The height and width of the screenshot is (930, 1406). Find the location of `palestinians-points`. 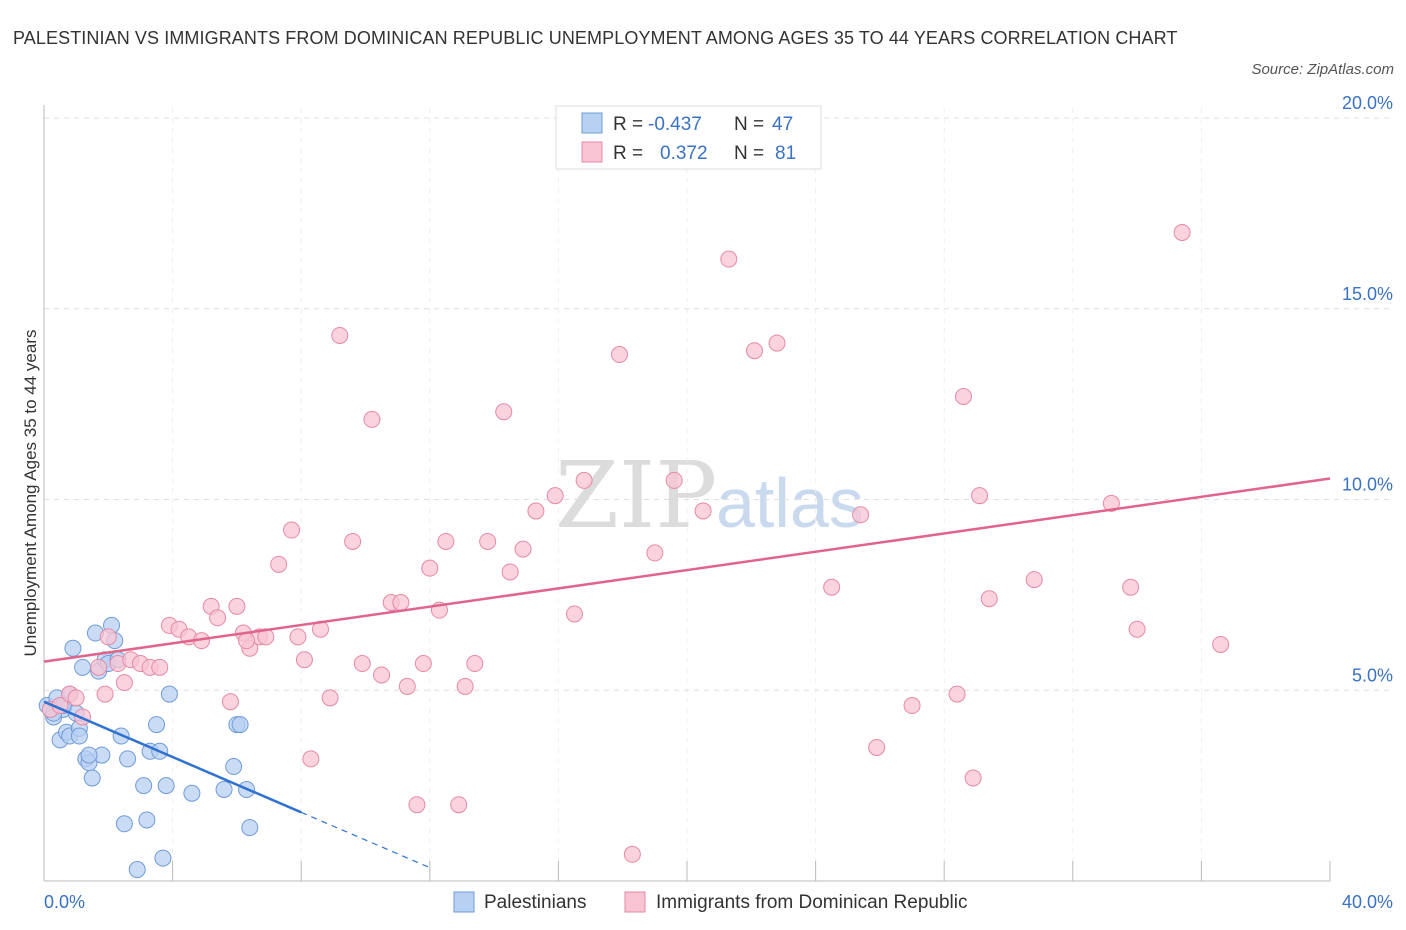

palestinians-points is located at coordinates (148, 747).